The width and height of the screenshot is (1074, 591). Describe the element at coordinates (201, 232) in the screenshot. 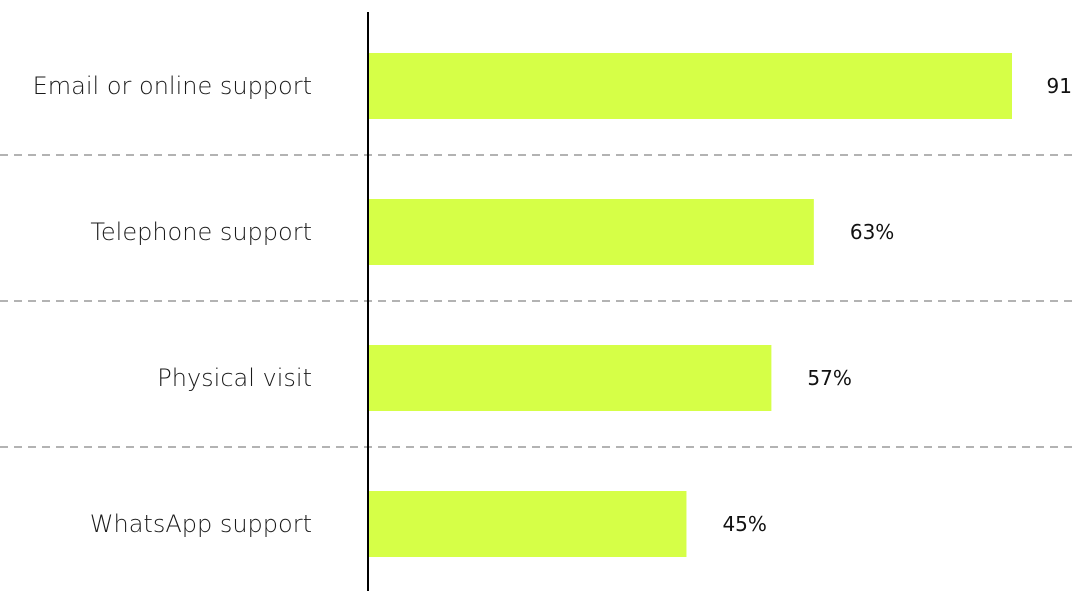

I see `category-label: Telephone support` at that location.